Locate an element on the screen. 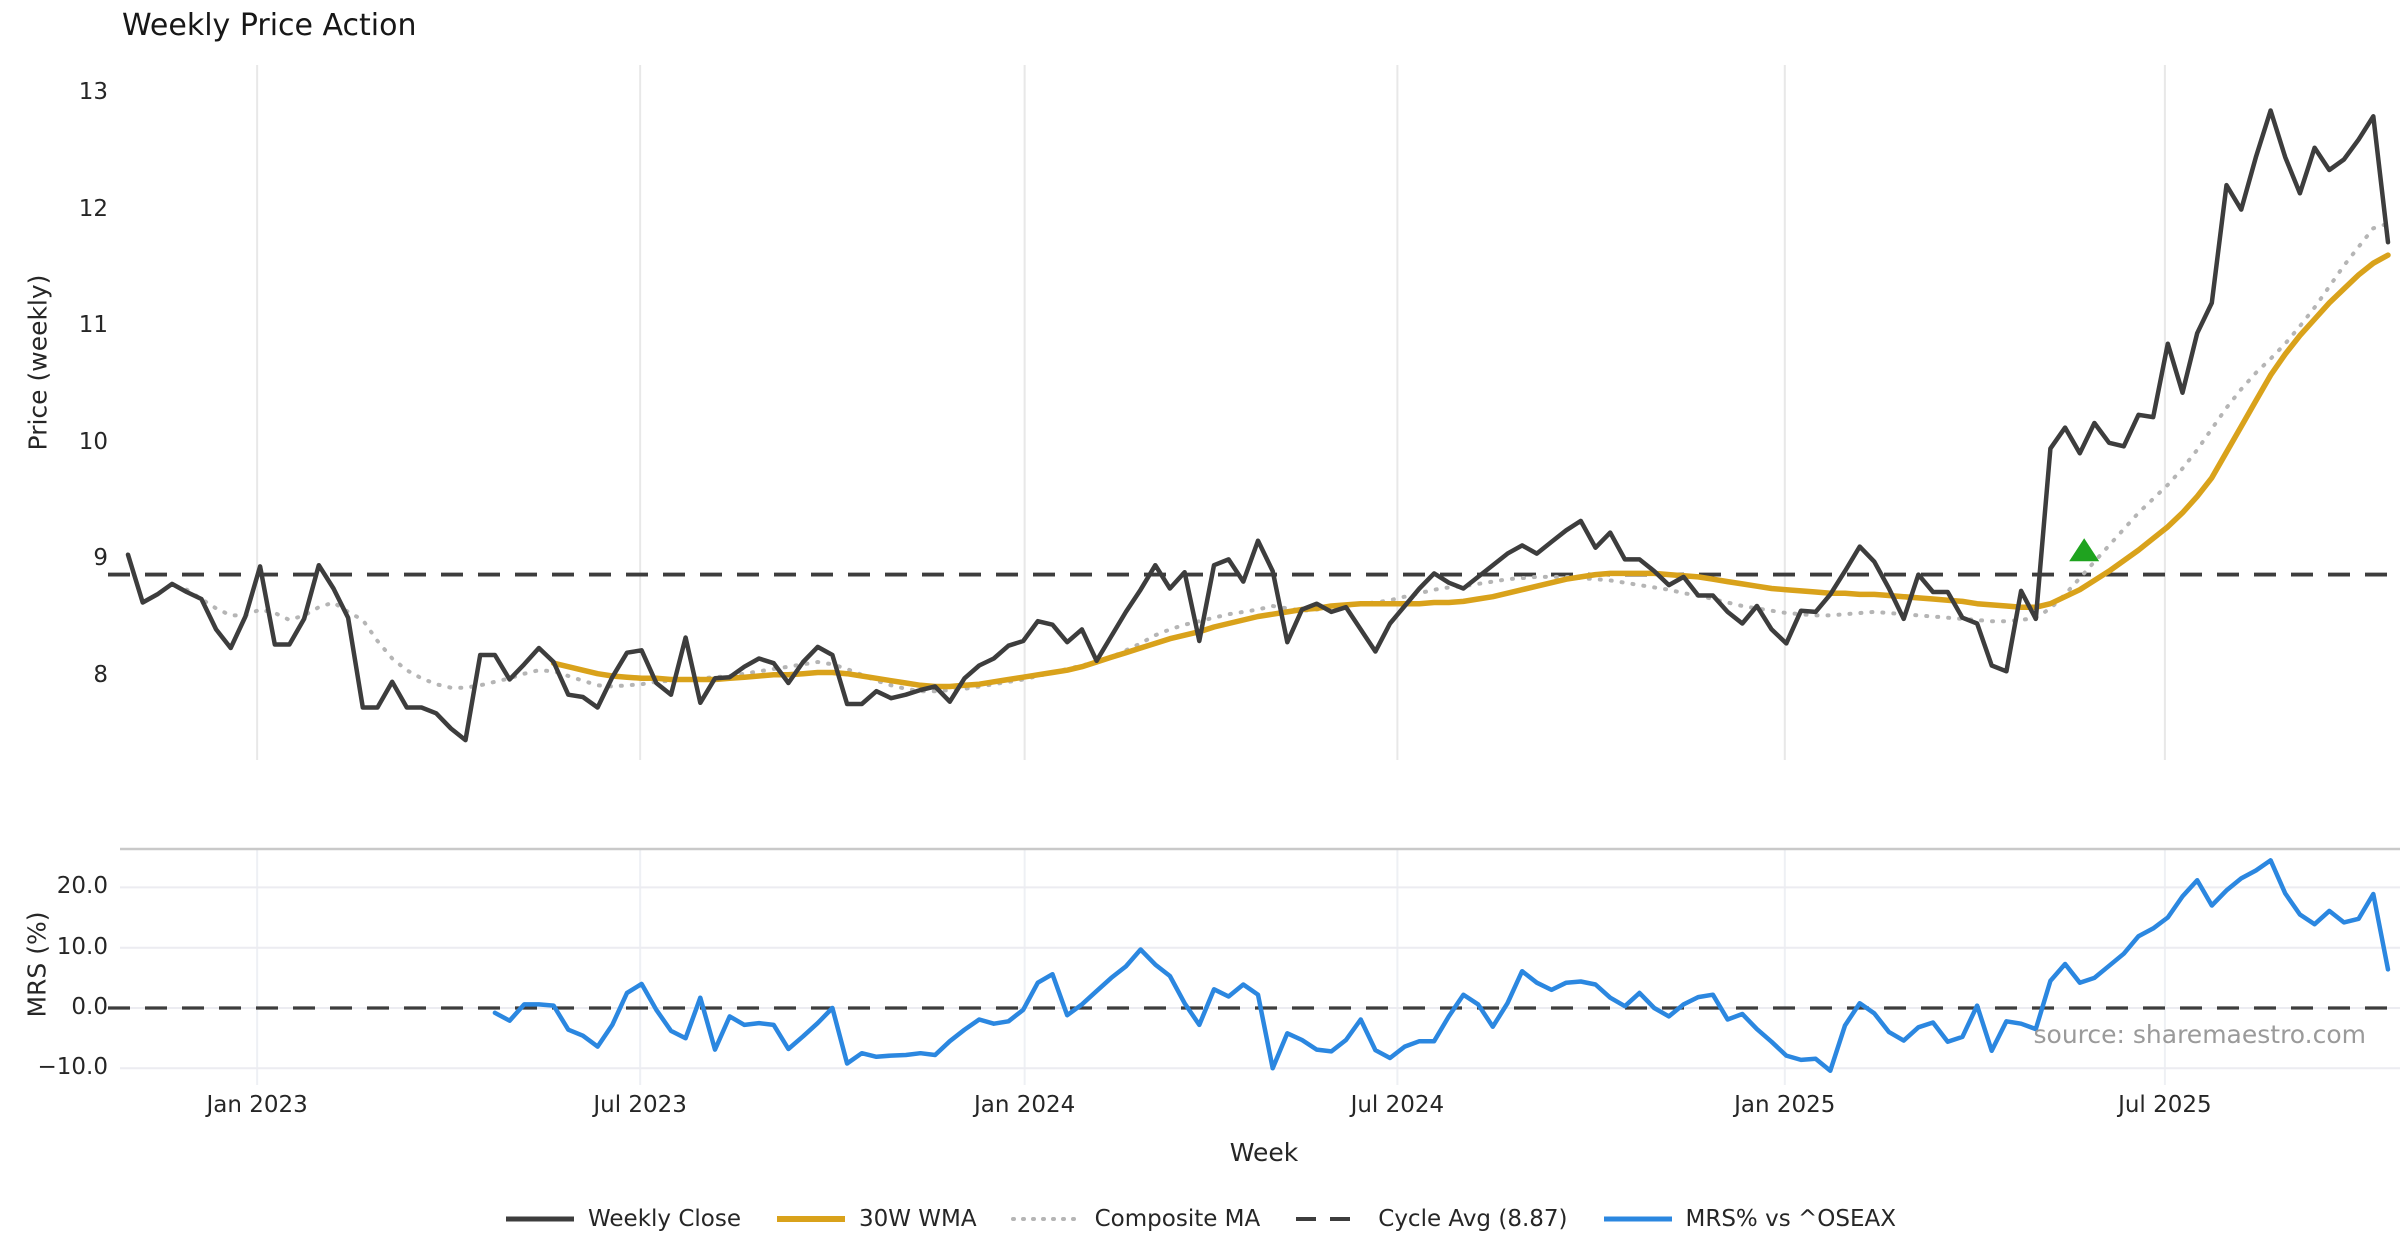 This screenshot has width=2400, height=1260. legend-item: Cycle Avg (8.87) is located at coordinates (1431, 1219).